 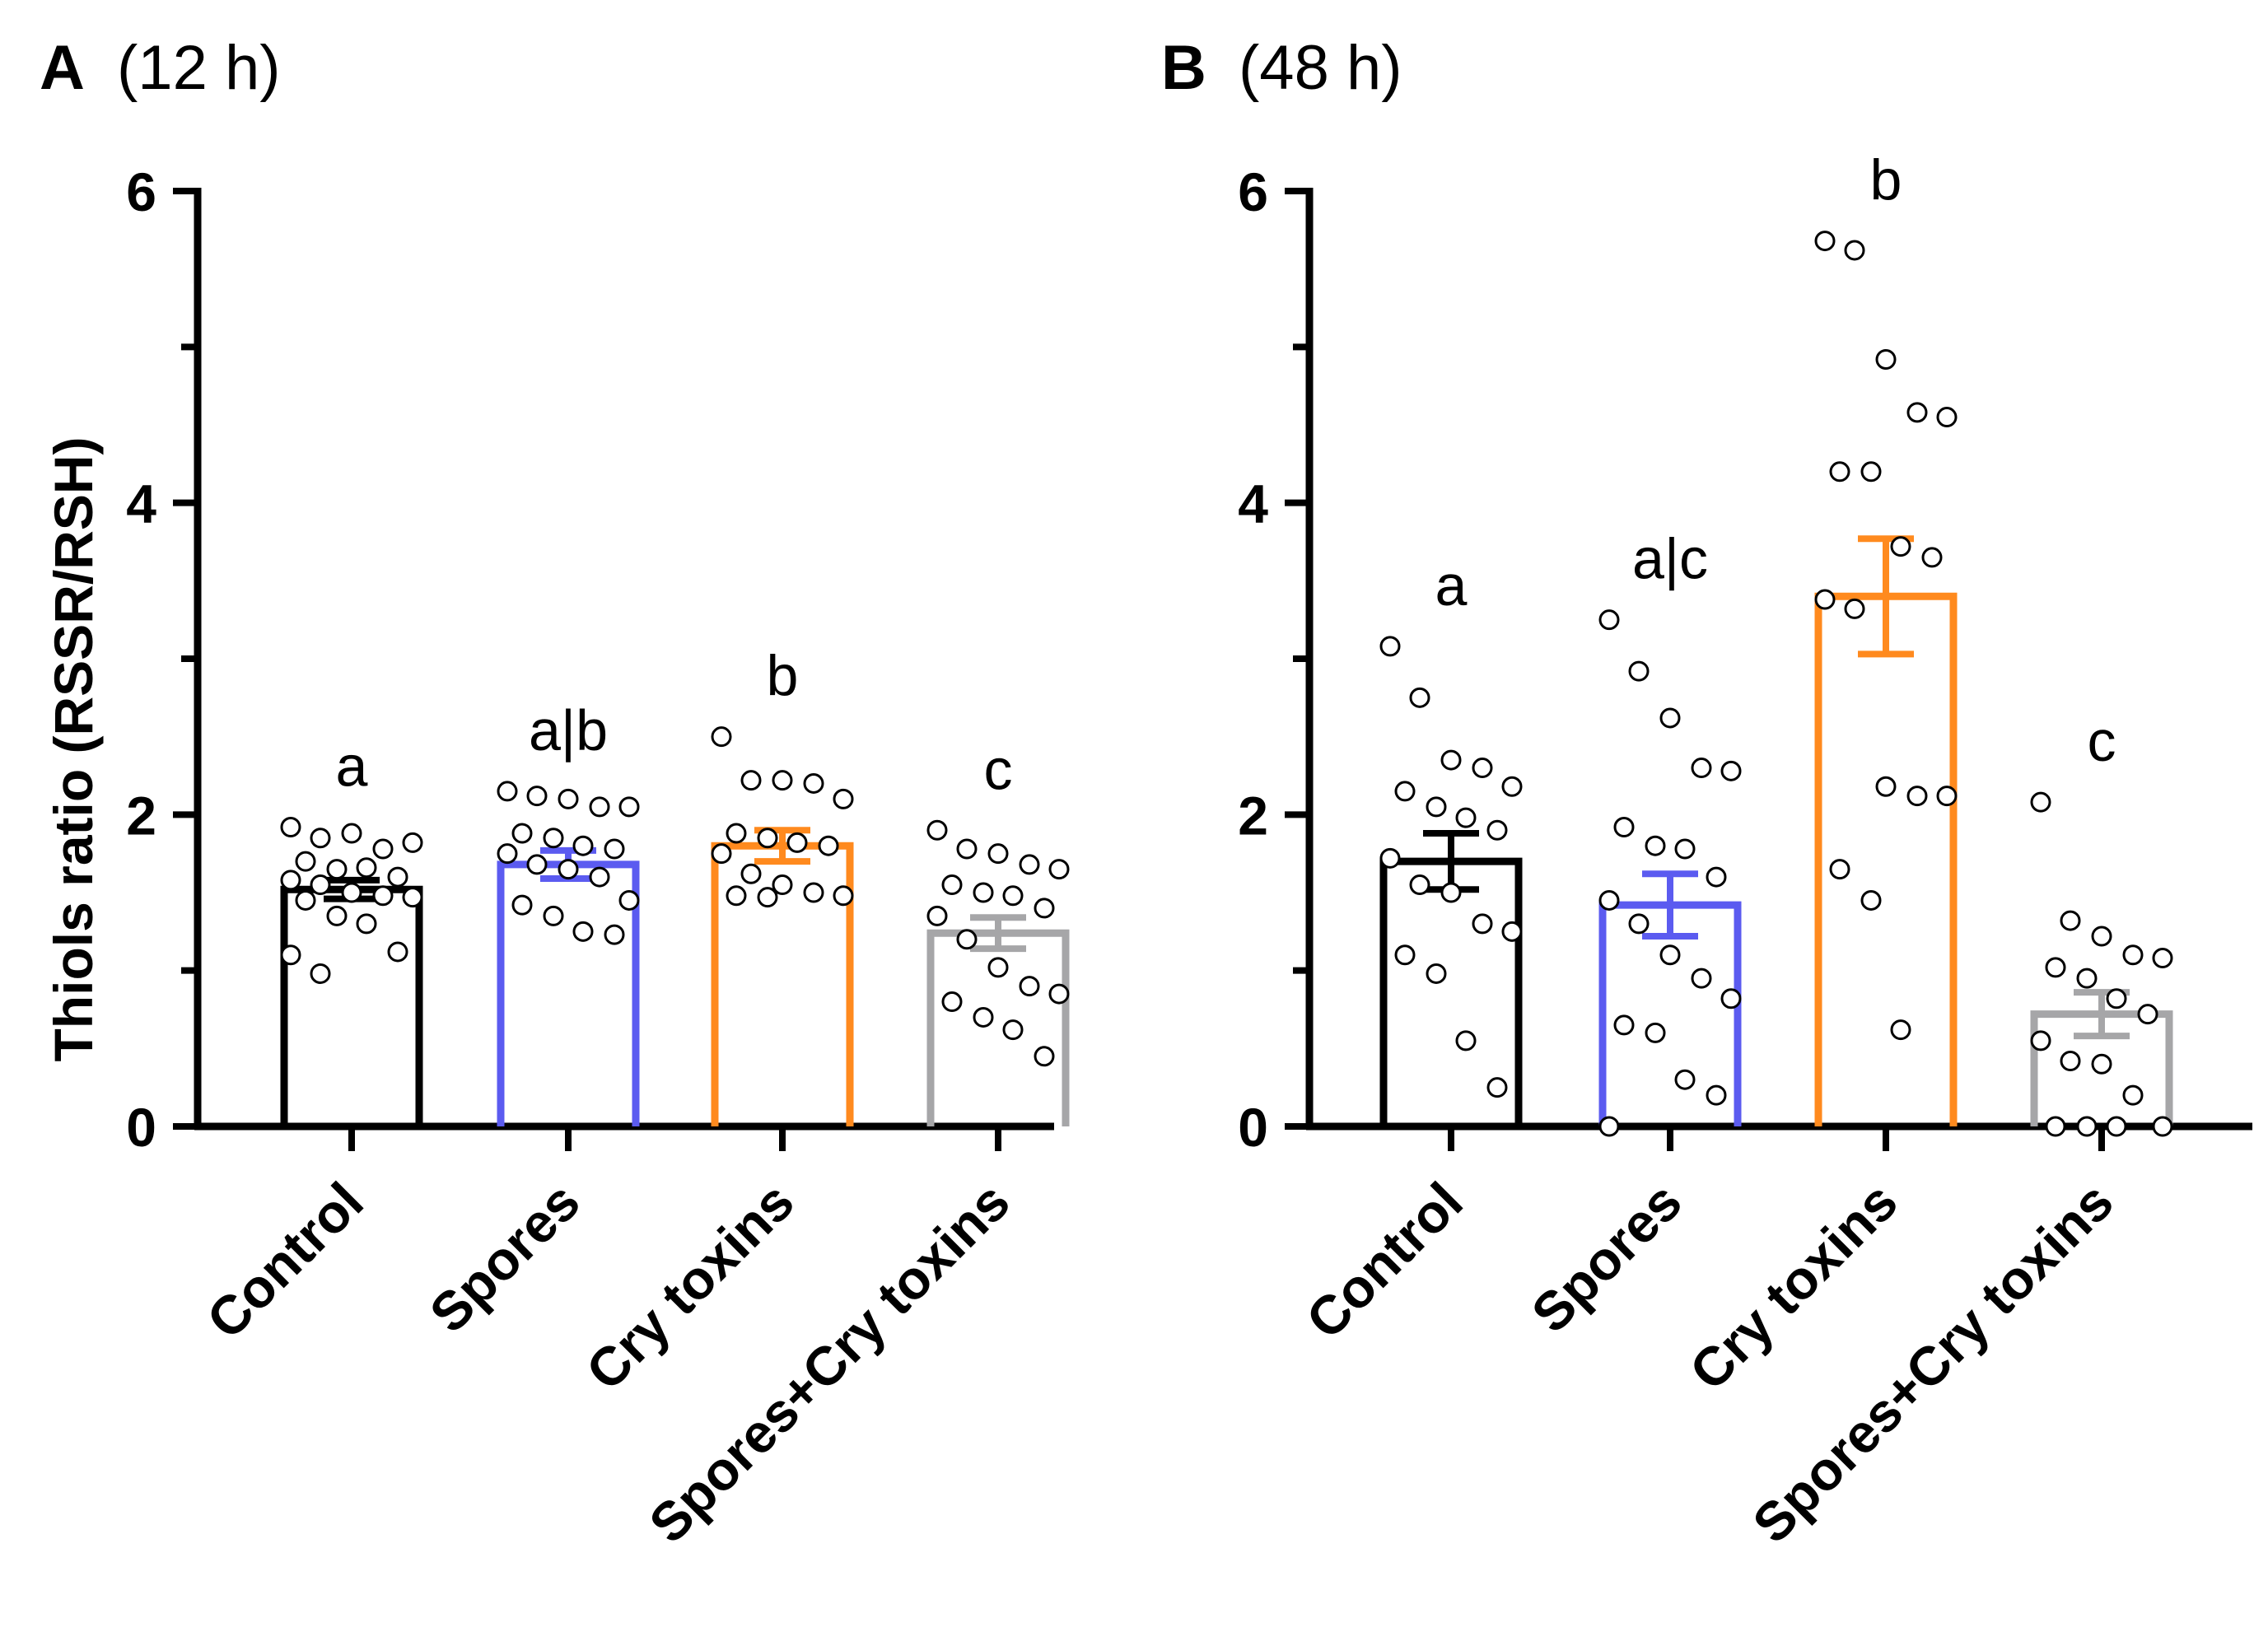 I want to click on panel-0-time: (12 h), so click(x=199, y=68).